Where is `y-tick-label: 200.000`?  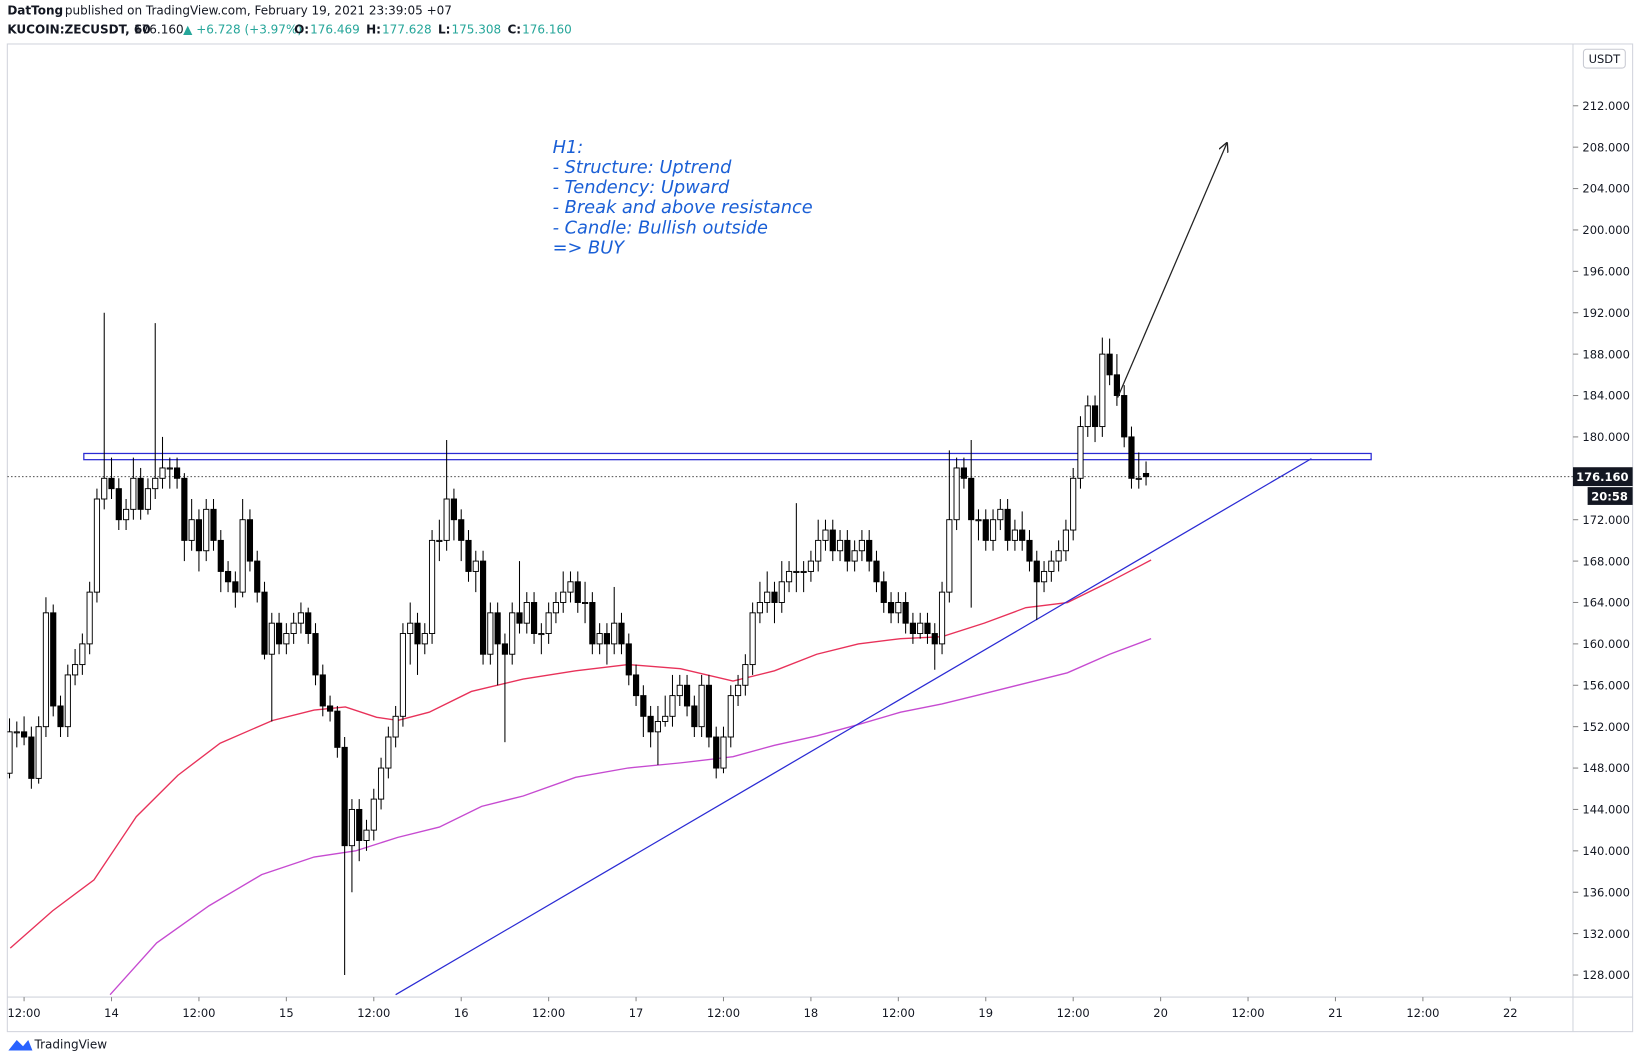 y-tick-label: 200.000 is located at coordinates (1606, 230).